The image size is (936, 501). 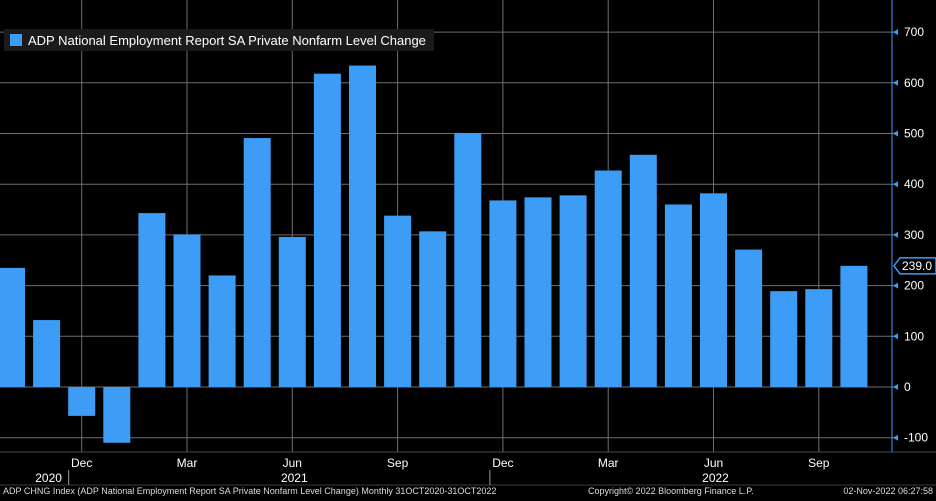 What do you see at coordinates (468, 468) in the screenshot?
I see `x-axis: Dec Mar Jun Sep Dec Mar Jun Sep 2020 2021 2022` at bounding box center [468, 468].